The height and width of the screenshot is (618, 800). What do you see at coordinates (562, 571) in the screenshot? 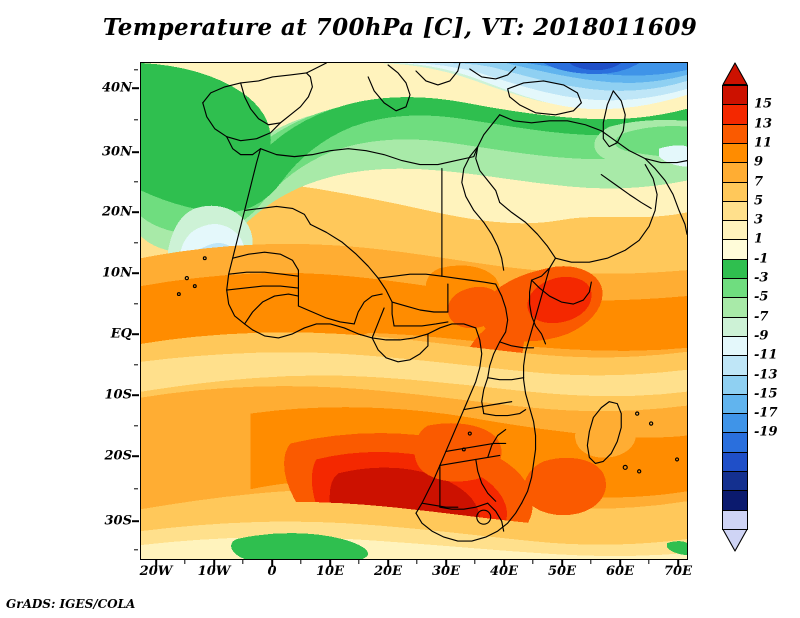
I see `xlabel-50E: 50E` at bounding box center [562, 571].